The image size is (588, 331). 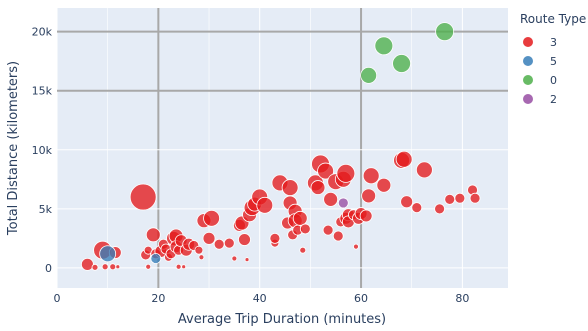 I want to click on legend-label: 3, so click(x=553, y=42).